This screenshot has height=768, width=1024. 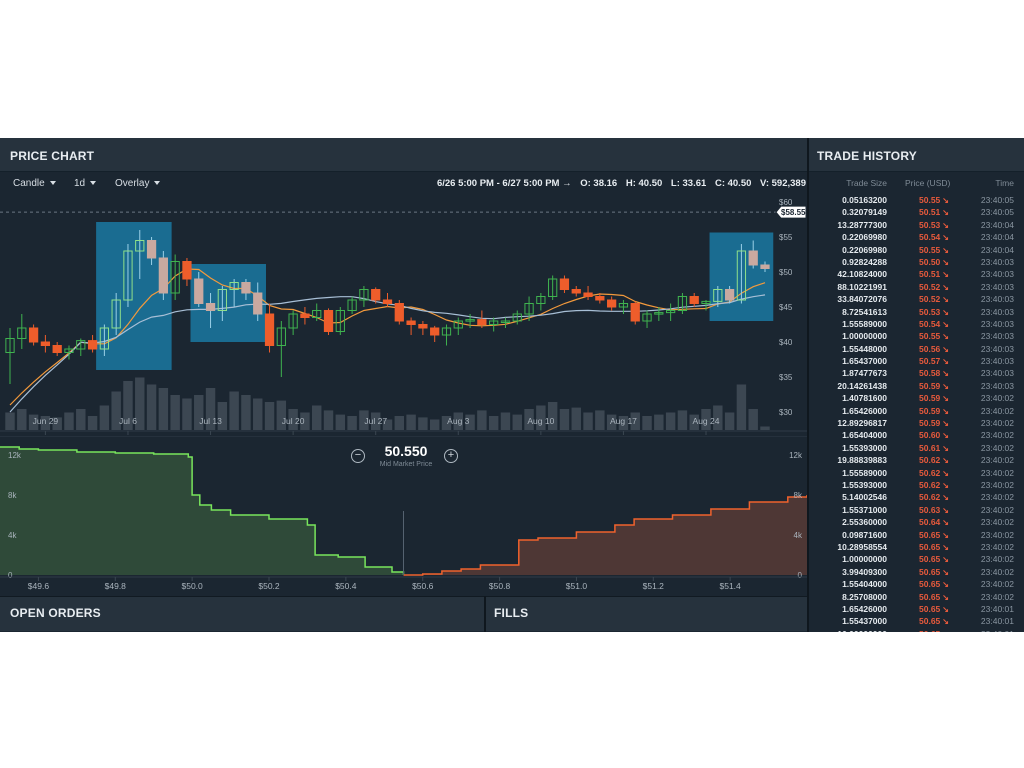 I want to click on trade-row: 1.55437000 50.65 ↘ 23:40:01, so click(x=916, y=622).